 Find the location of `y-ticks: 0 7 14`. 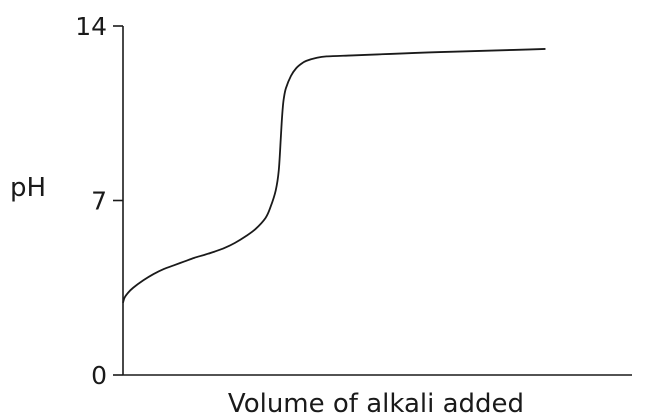

y-ticks: 0 7 14 is located at coordinates (99, 201).